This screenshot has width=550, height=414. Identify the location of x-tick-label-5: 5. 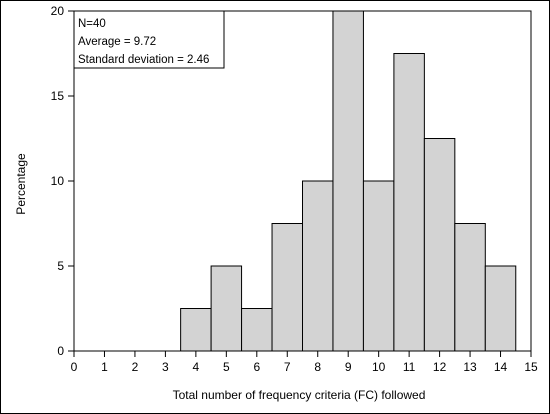
(226, 367).